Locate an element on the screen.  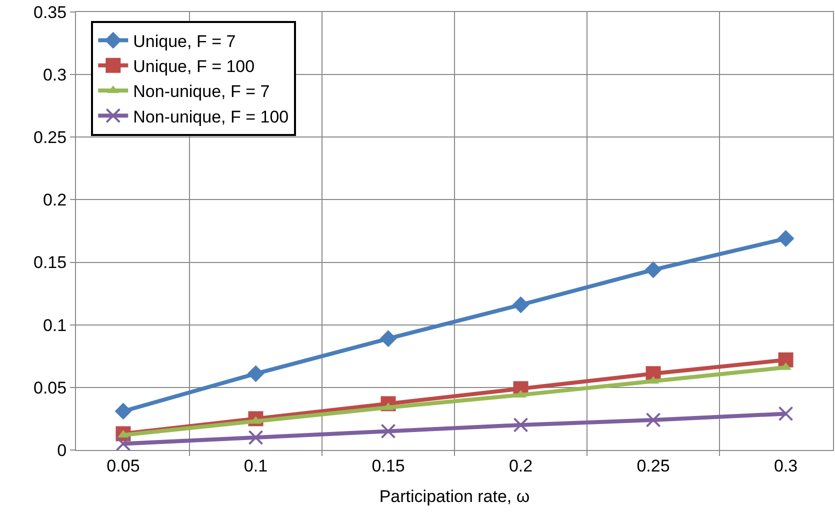
y-tick-label: 0 is located at coordinates (62, 450).